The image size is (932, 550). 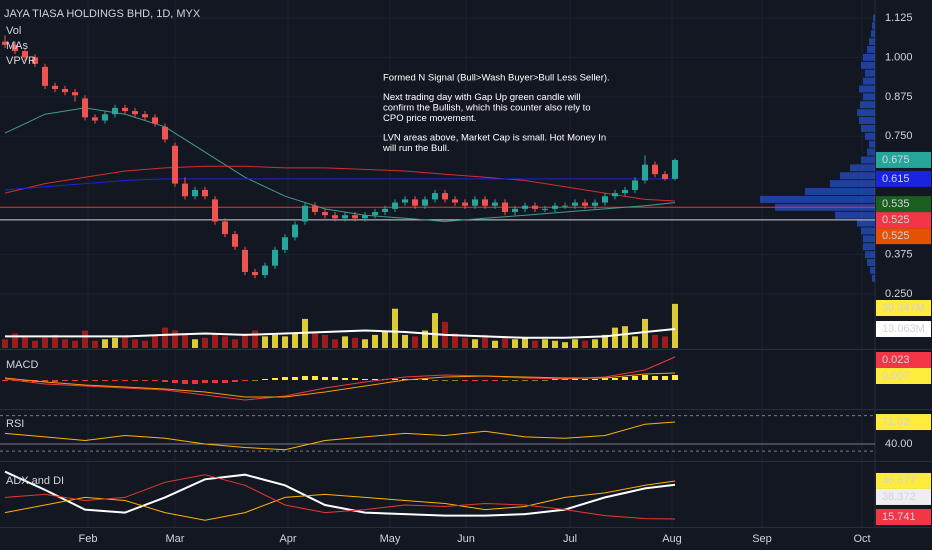 What do you see at coordinates (102, 14) in the screenshot?
I see `chart-title: JAYA TIASA HOLDINGS BHD, 1D, MYX` at bounding box center [102, 14].